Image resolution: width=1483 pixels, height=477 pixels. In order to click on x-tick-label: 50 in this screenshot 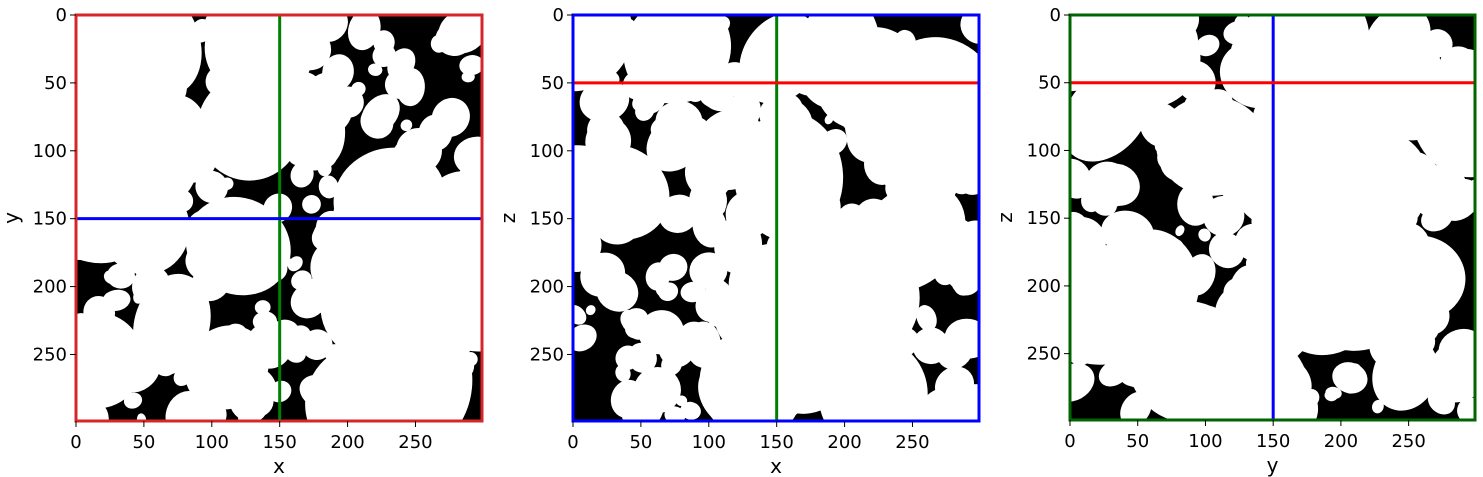, I will do `click(1137, 441)`.